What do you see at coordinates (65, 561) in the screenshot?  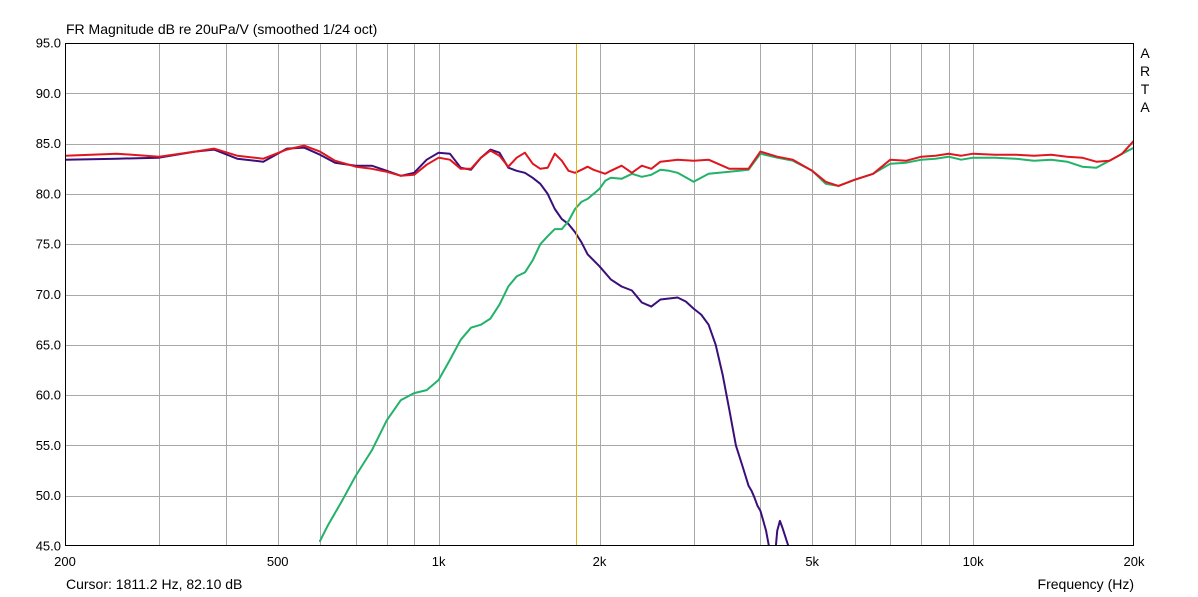 I see `x-tick-label: 200` at bounding box center [65, 561].